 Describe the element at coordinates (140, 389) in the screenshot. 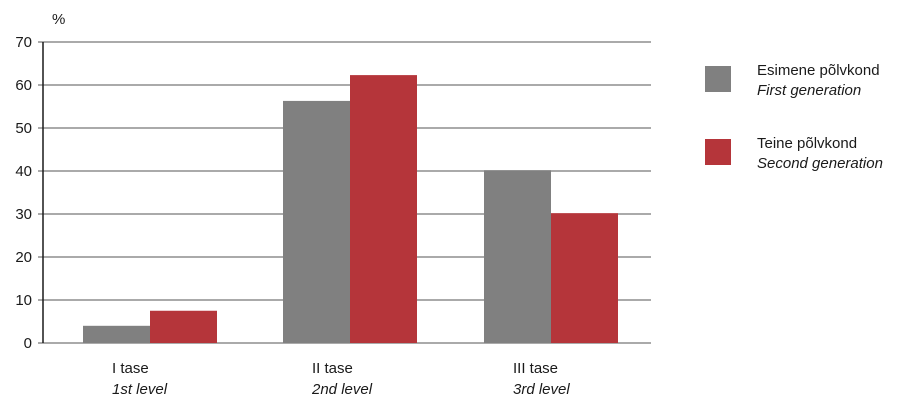

I see `x-category-label-en: 1st level` at that location.